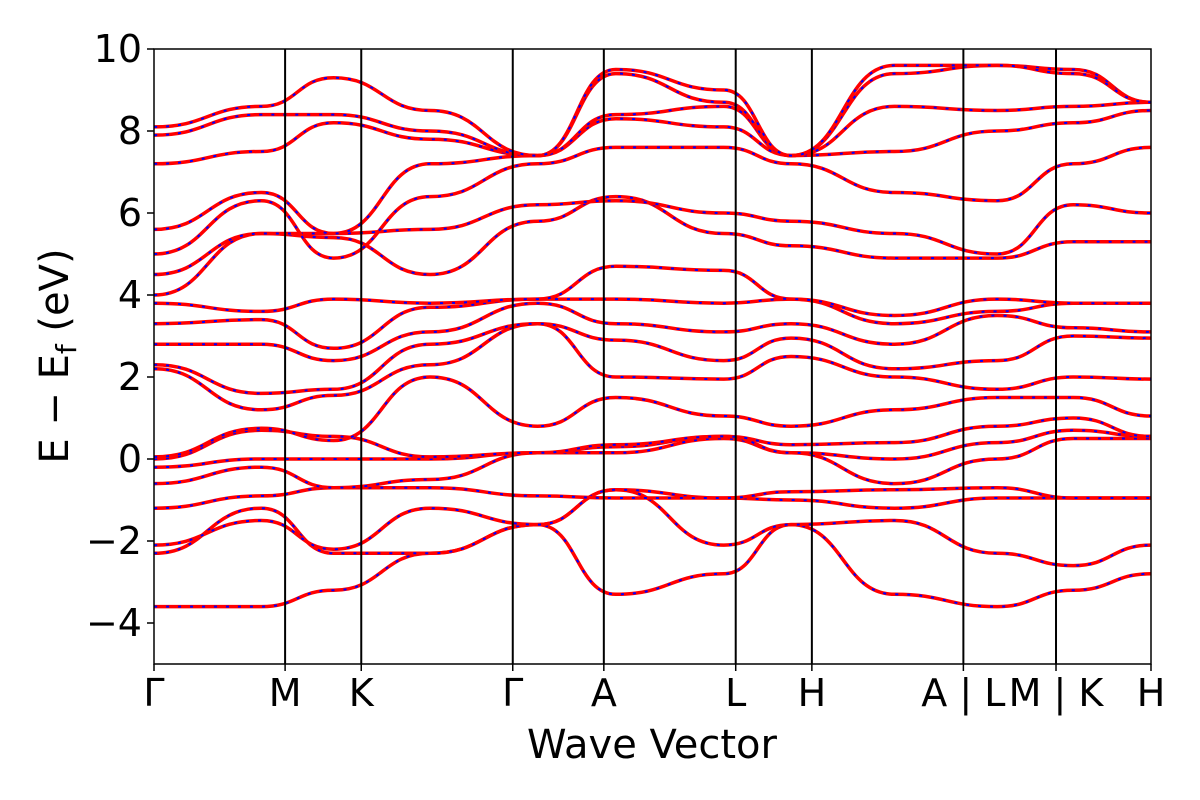 The width and height of the screenshot is (1200, 800). What do you see at coordinates (66, 348) in the screenshot?
I see `y-axis-label-sub: f` at bounding box center [66, 348].